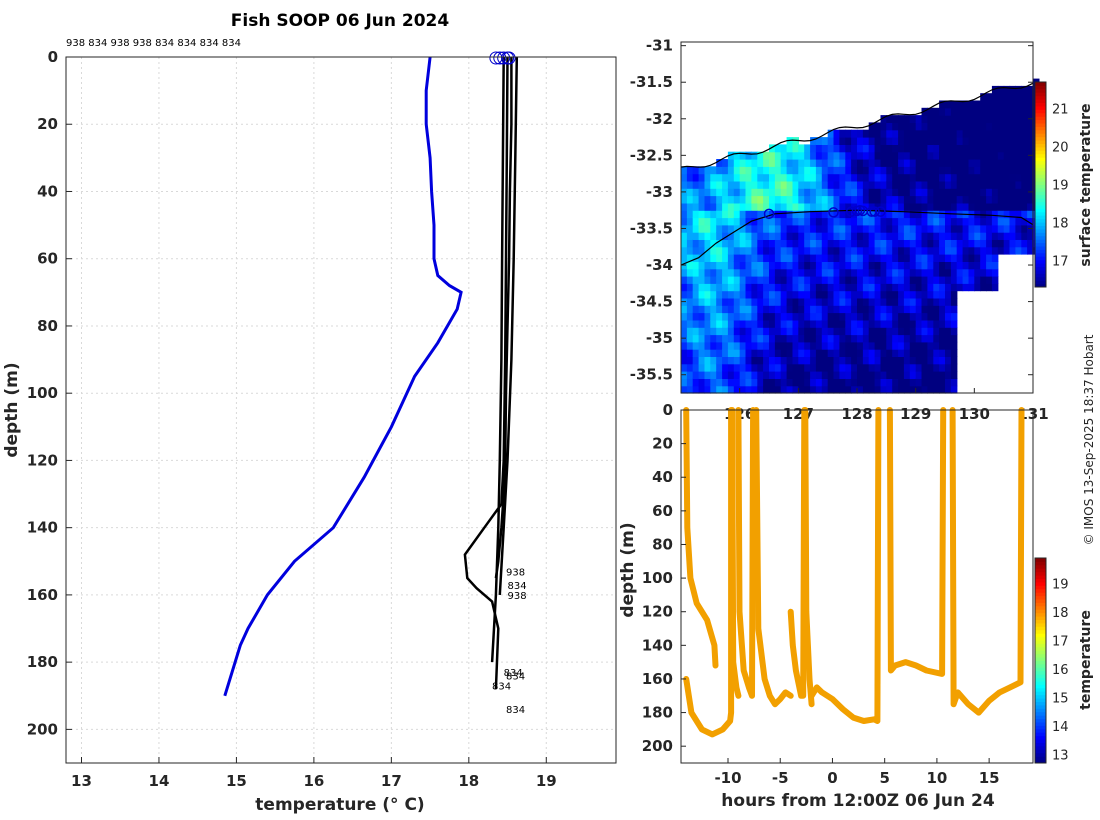 This screenshot has height=820, width=1100. Describe the element at coordinates (391, 781) in the screenshot. I see `profile-x-tick-label: 17` at that location.